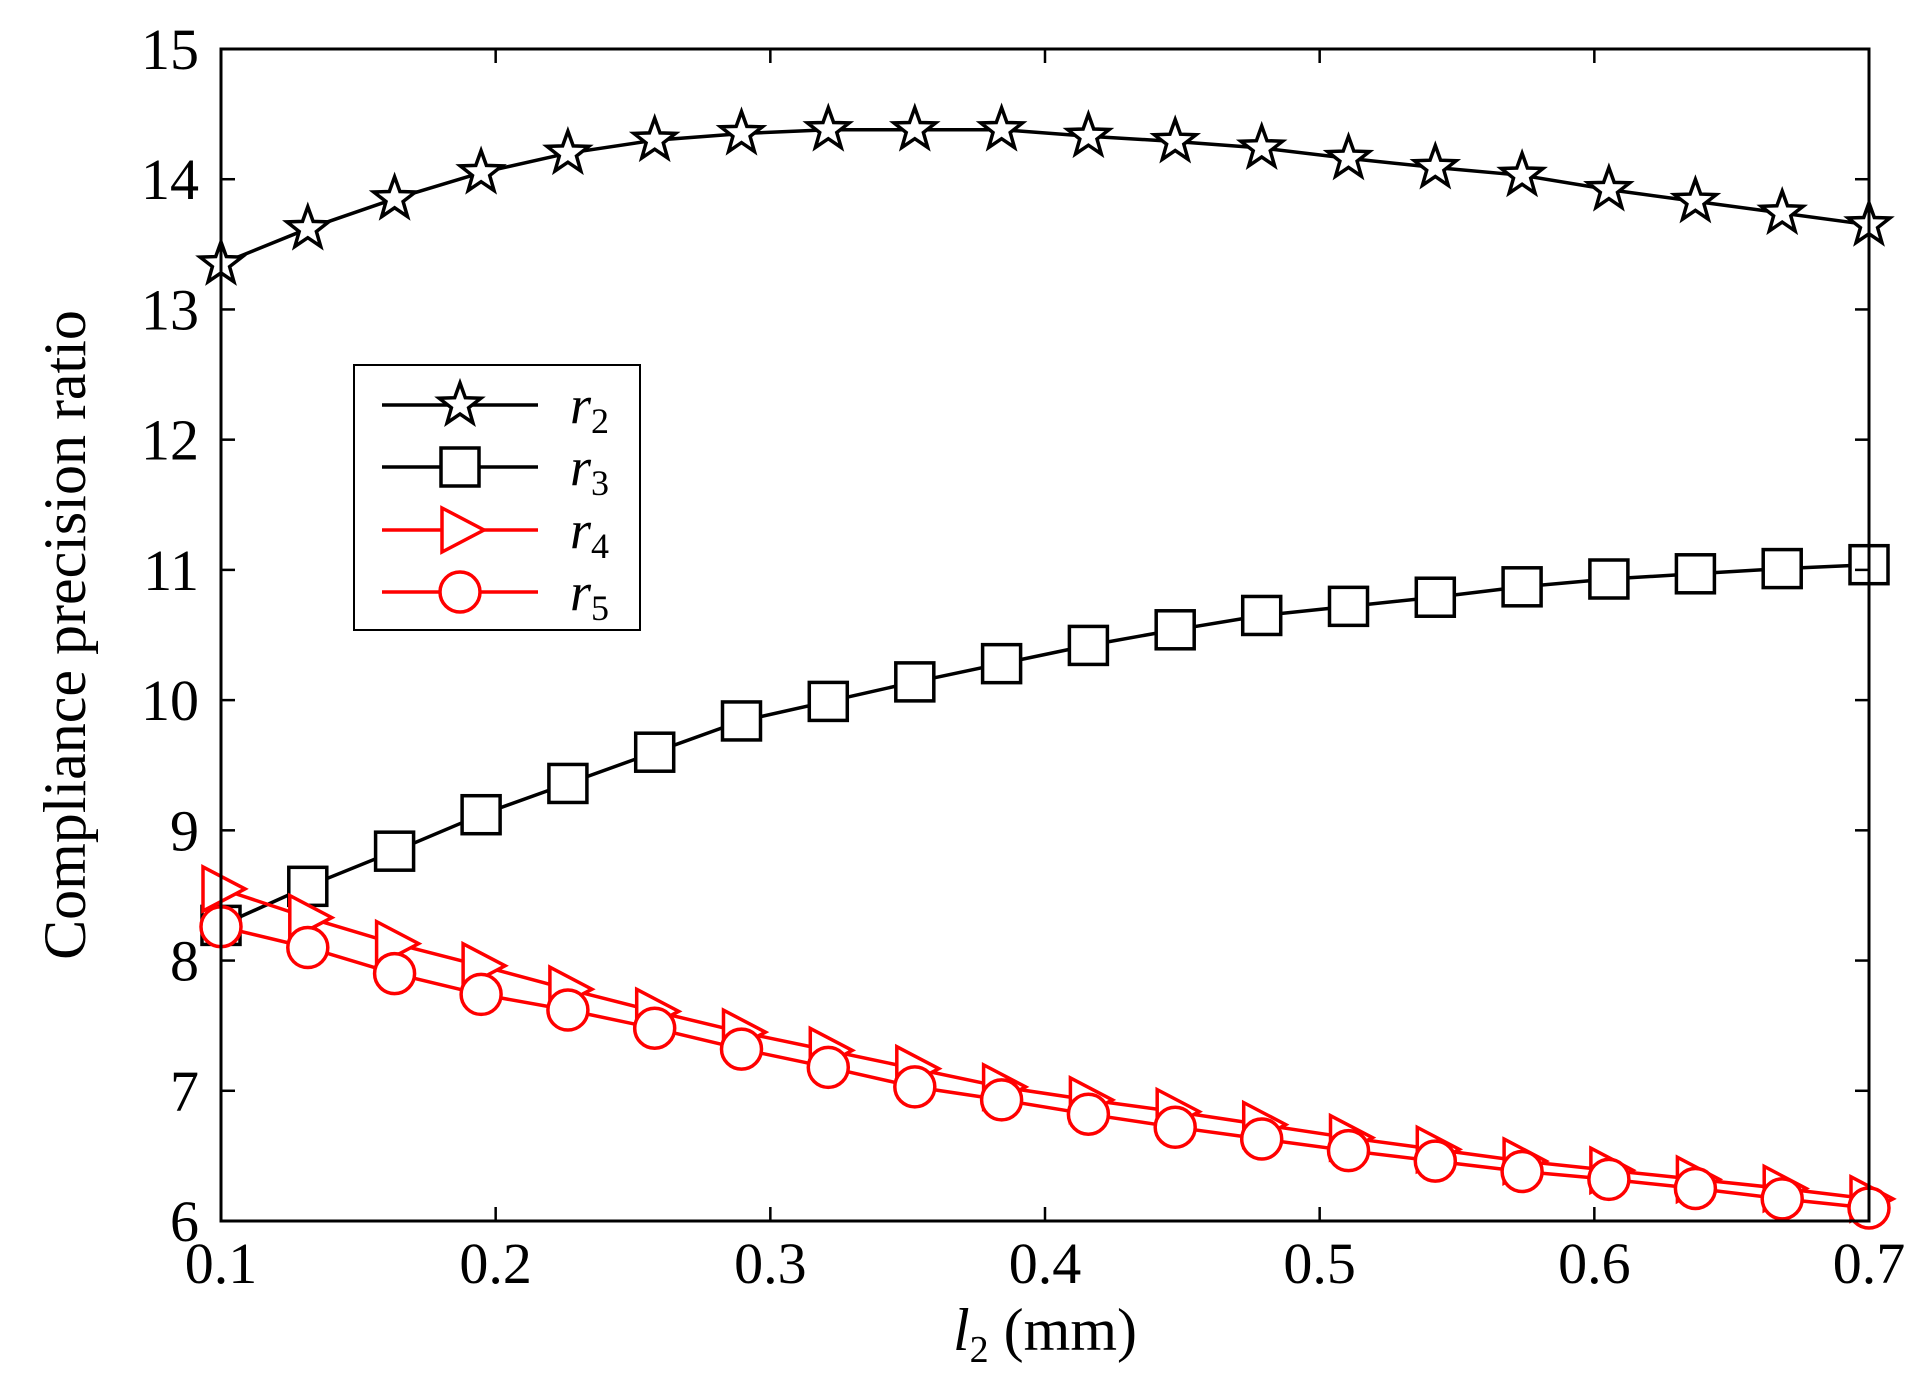  Describe the element at coordinates (225, 889) in the screenshot. I see `data-point-r4` at that location.